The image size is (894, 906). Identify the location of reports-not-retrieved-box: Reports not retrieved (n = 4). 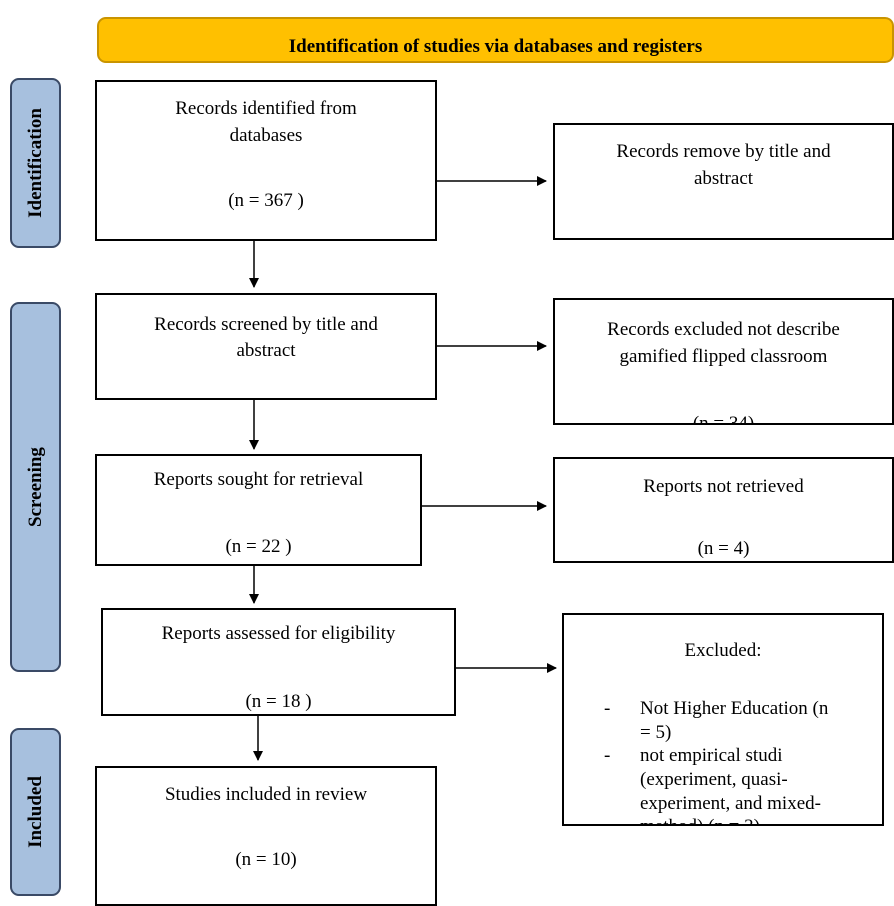
(723, 510).